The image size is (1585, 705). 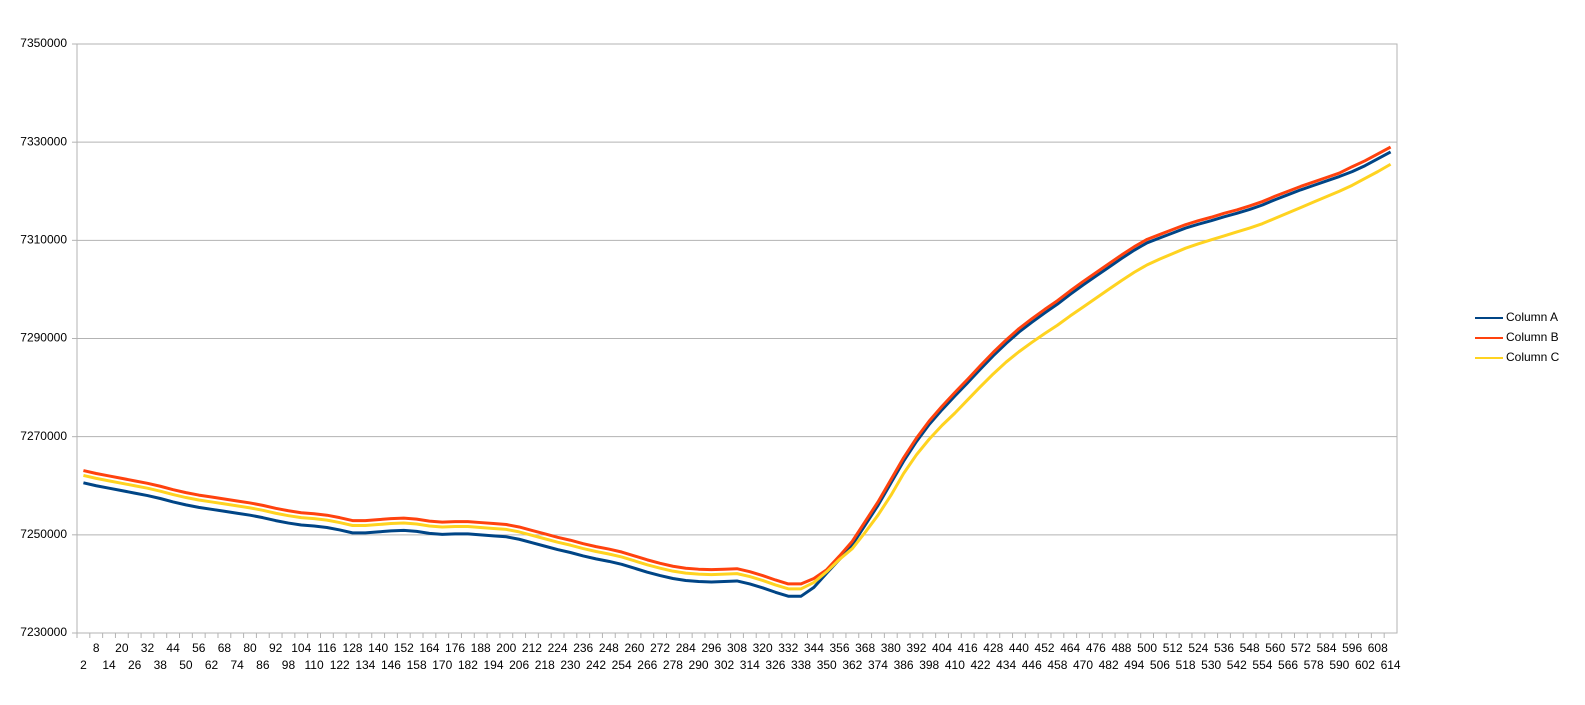 What do you see at coordinates (1045, 648) in the screenshot?
I see `x-tick-label: 452` at bounding box center [1045, 648].